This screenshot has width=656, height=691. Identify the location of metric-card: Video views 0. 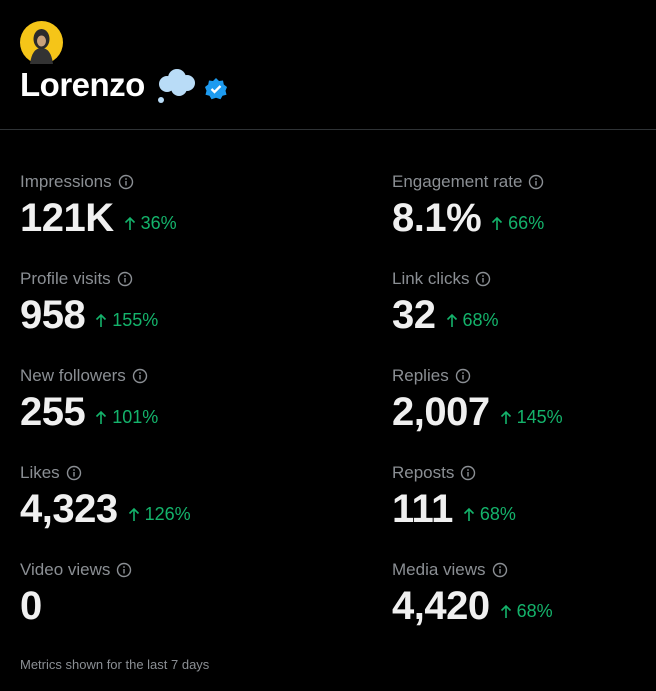
(150, 593).